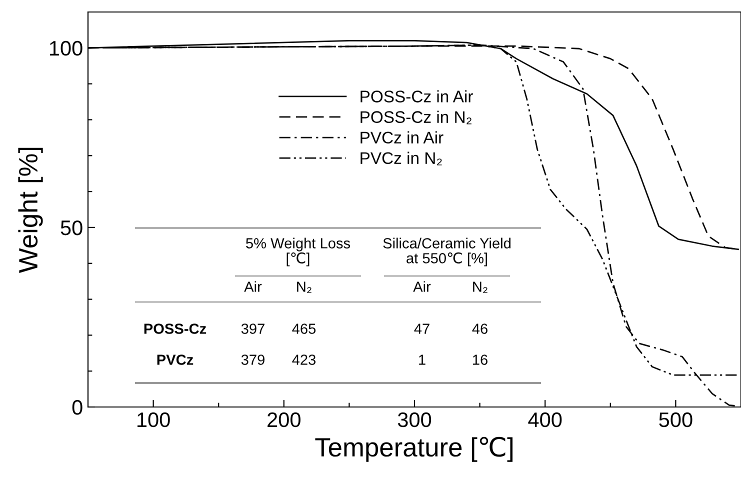  What do you see at coordinates (30, 210) in the screenshot?
I see `y-axis-title: Weight [%]` at bounding box center [30, 210].